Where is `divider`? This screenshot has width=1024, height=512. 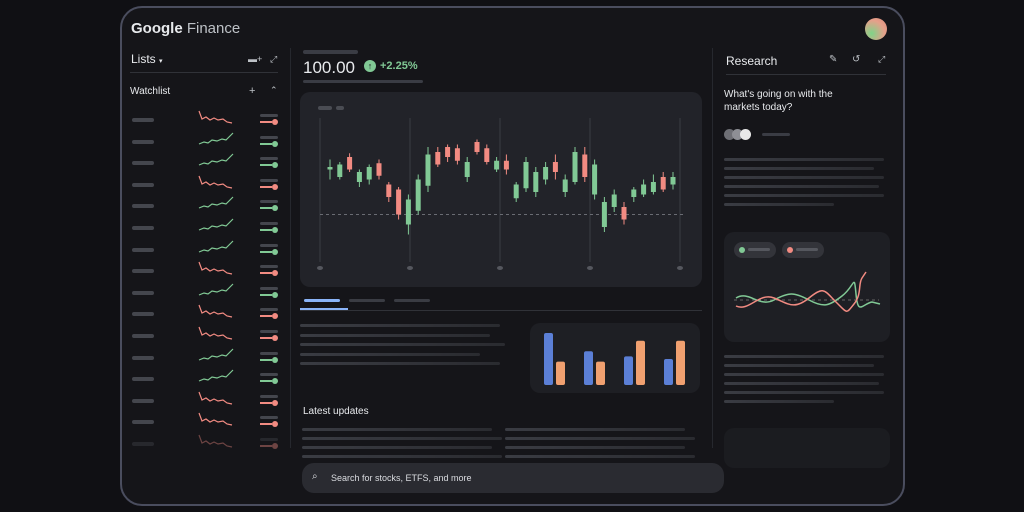 divider is located at coordinates (806, 74).